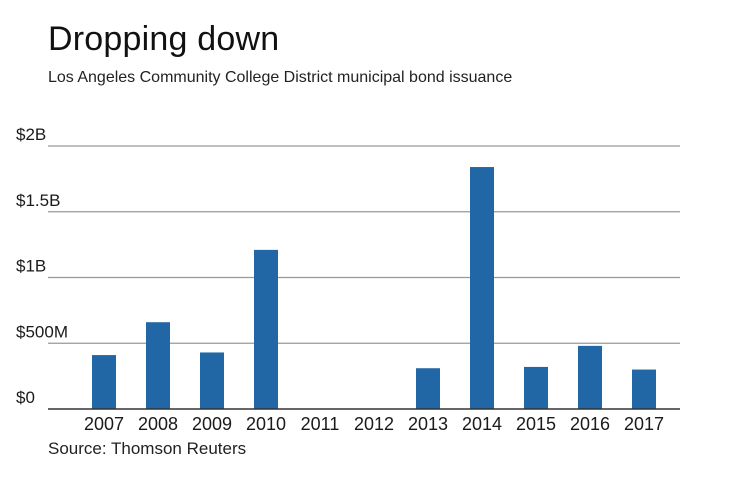 This screenshot has height=482, width=740. I want to click on source-note: Source: Thomson Reuters, so click(147, 448).